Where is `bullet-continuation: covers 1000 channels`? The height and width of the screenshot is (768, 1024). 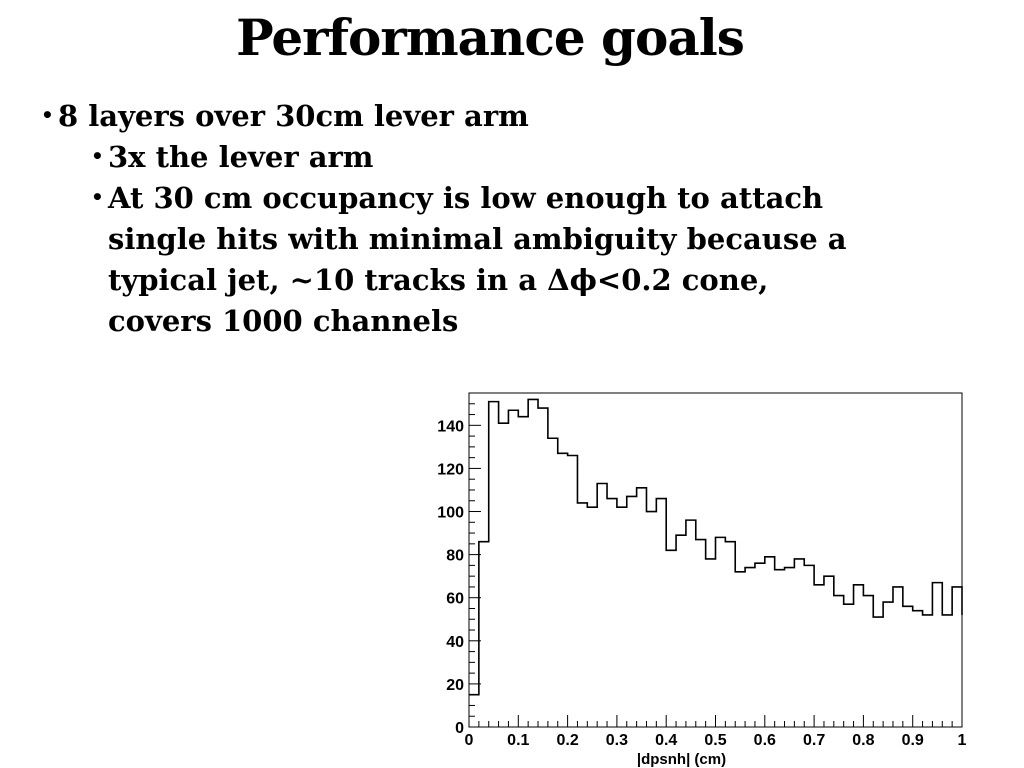
bullet-continuation: covers 1000 channels is located at coordinates (283, 321).